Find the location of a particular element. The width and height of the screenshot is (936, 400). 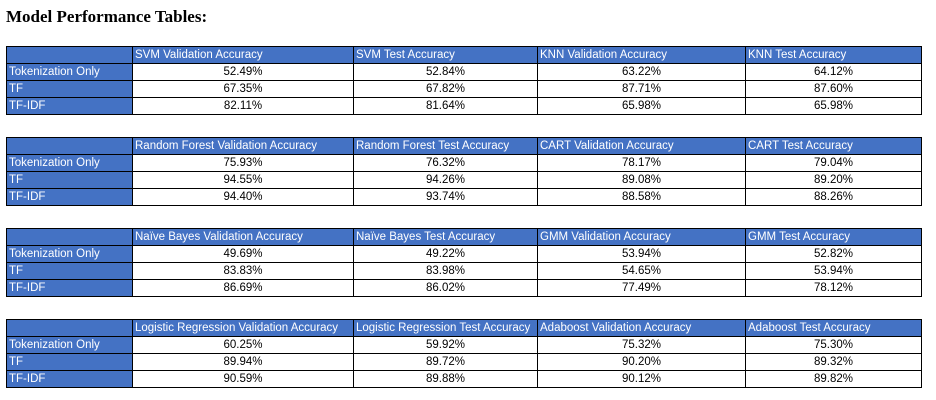

table-cell: 75.93% is located at coordinates (243, 163).